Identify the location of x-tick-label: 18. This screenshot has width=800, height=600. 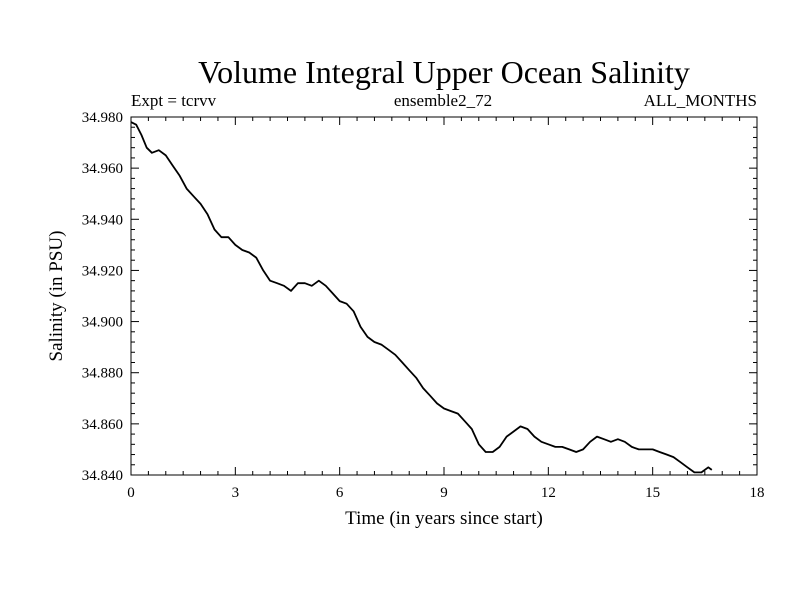
(757, 493).